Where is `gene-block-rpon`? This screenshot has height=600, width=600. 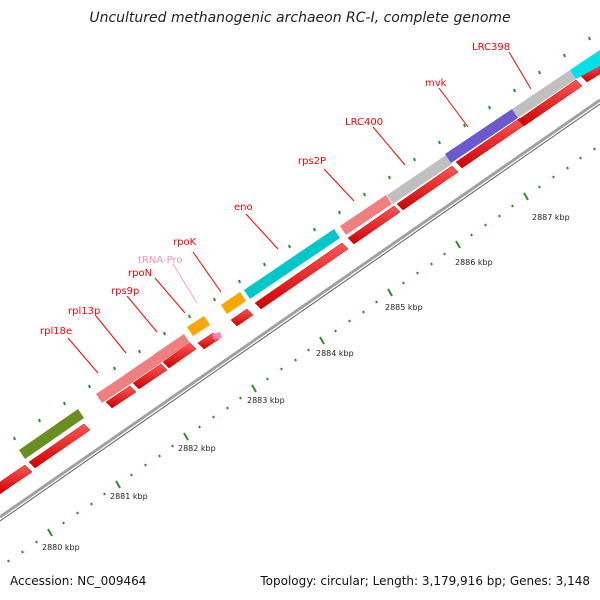
gene-block-rpon is located at coordinates (198, 326).